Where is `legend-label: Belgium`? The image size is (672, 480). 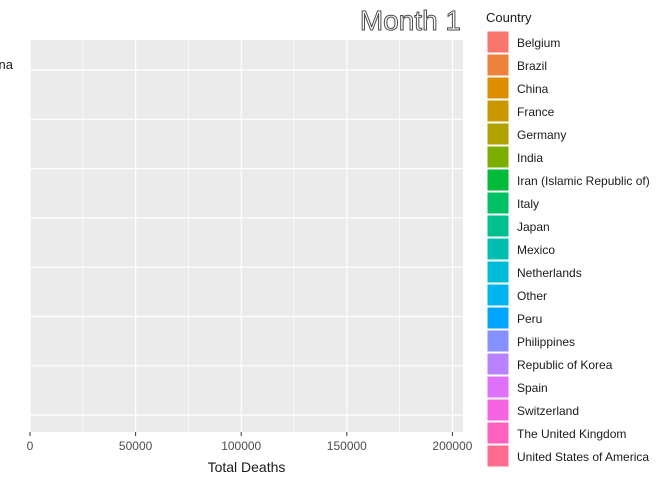
legend-label: Belgium is located at coordinates (538, 43).